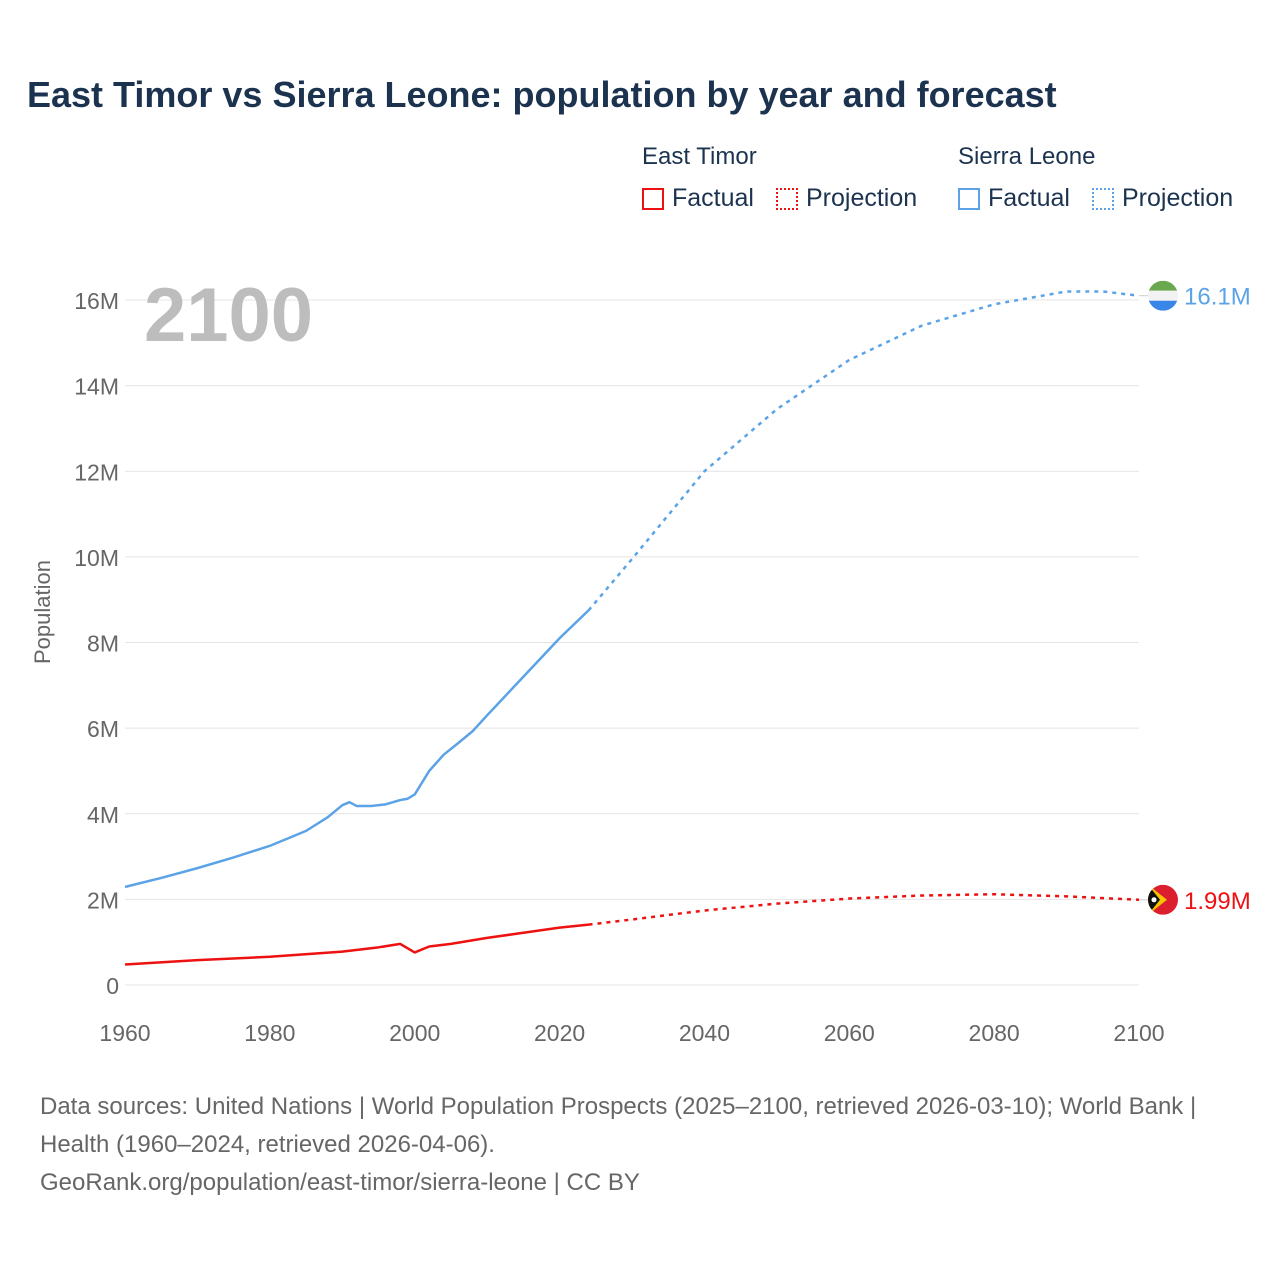 This screenshot has width=1280, height=1280. Describe the element at coordinates (96, 387) in the screenshot. I see `y-tick-label: 14M` at that location.